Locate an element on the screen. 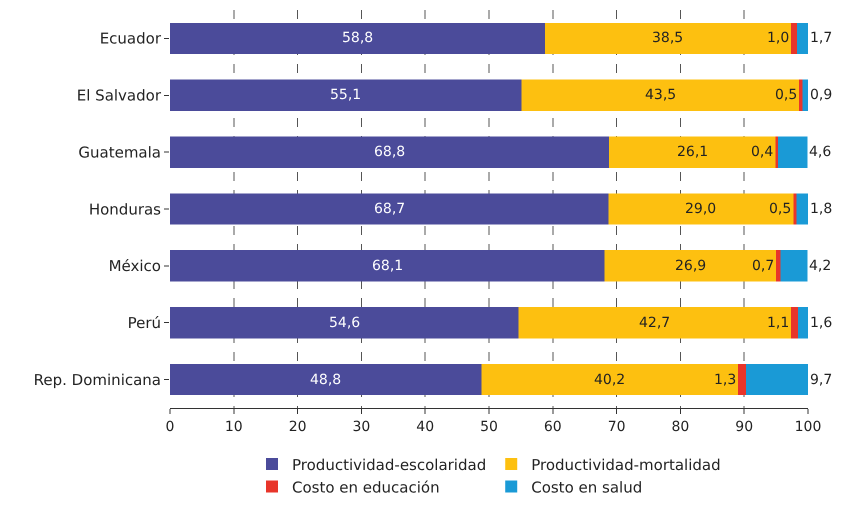  data-label: 1,1 is located at coordinates (778, 323).